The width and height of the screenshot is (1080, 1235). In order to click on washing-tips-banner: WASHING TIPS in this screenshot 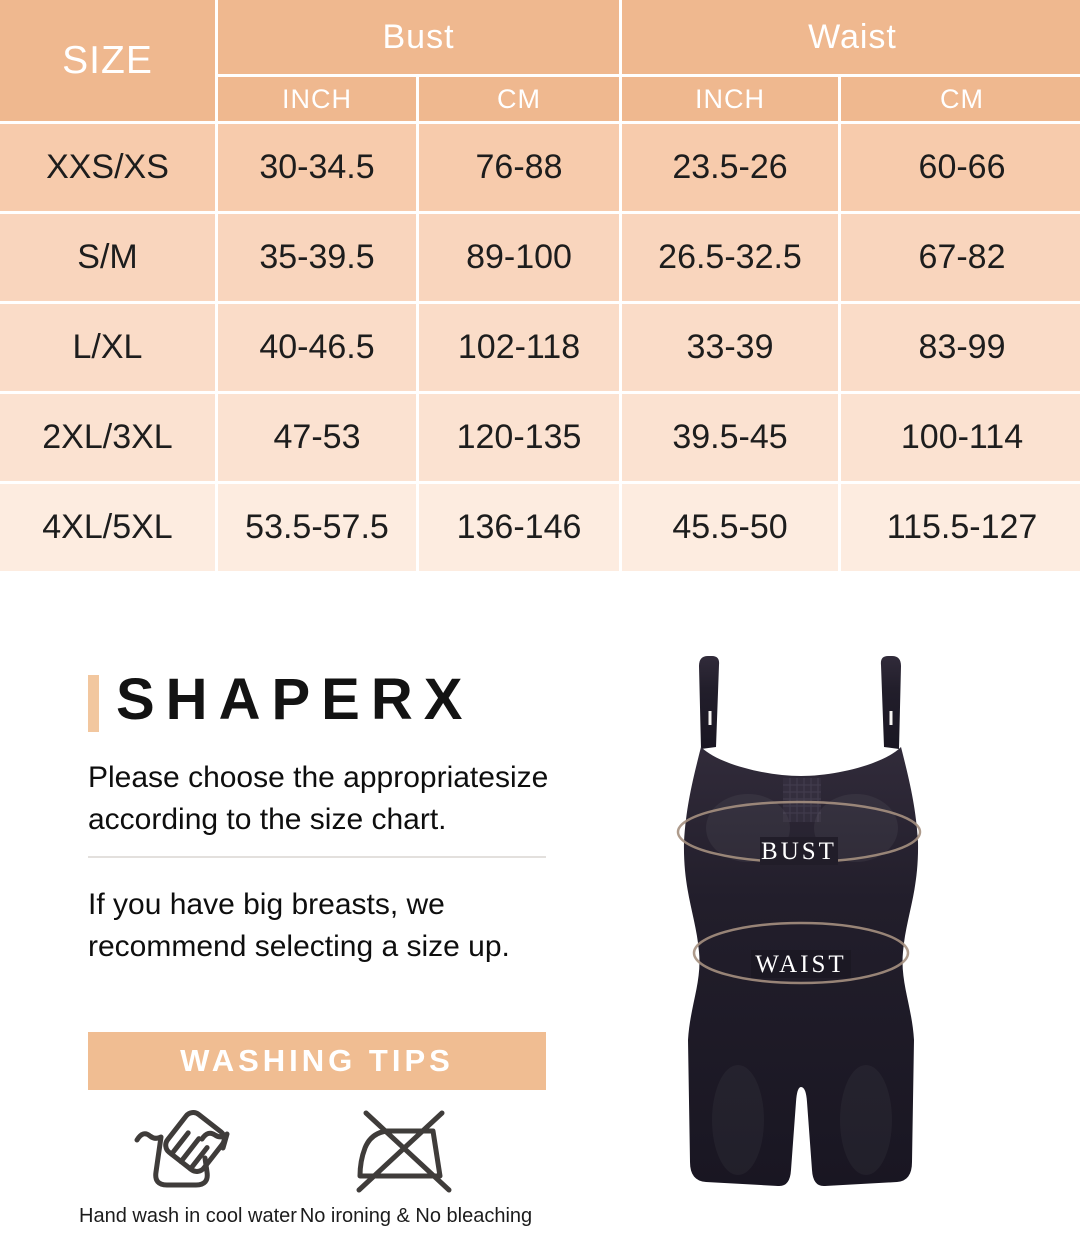, I will do `click(317, 1061)`.